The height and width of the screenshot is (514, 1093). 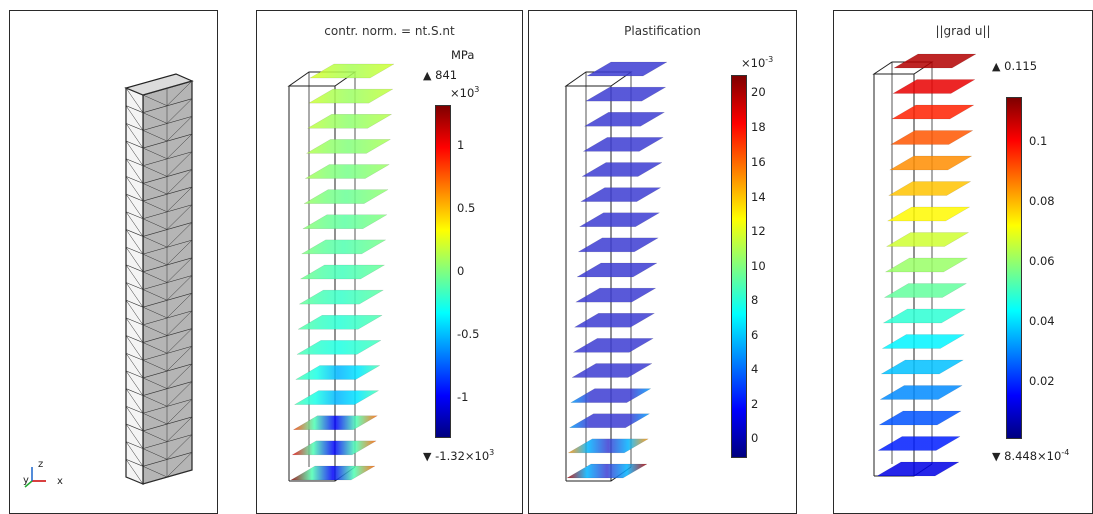 What do you see at coordinates (446, 75) in the screenshot?
I see `stress-max-value: 841` at bounding box center [446, 75].